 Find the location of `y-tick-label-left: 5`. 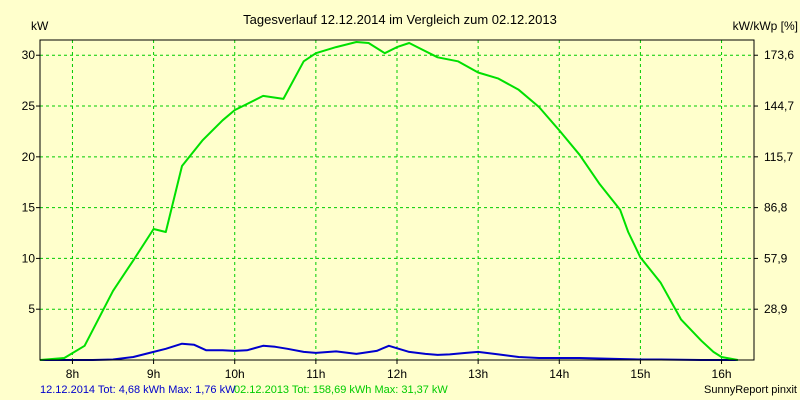

y-tick-label-left: 5 is located at coordinates (31, 309).